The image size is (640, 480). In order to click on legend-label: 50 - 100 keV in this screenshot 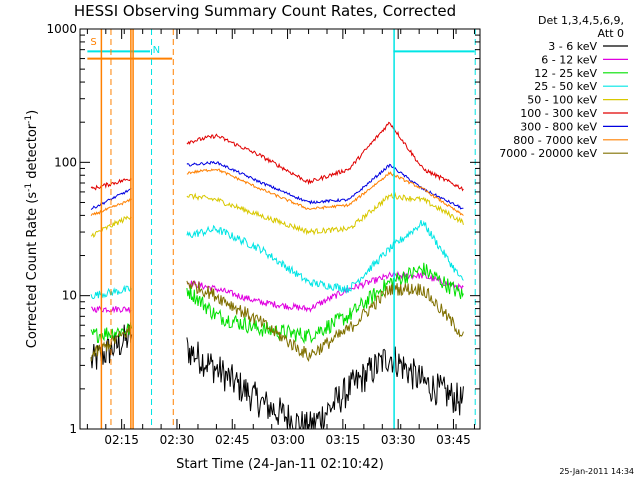, I will do `click(562, 100)`.